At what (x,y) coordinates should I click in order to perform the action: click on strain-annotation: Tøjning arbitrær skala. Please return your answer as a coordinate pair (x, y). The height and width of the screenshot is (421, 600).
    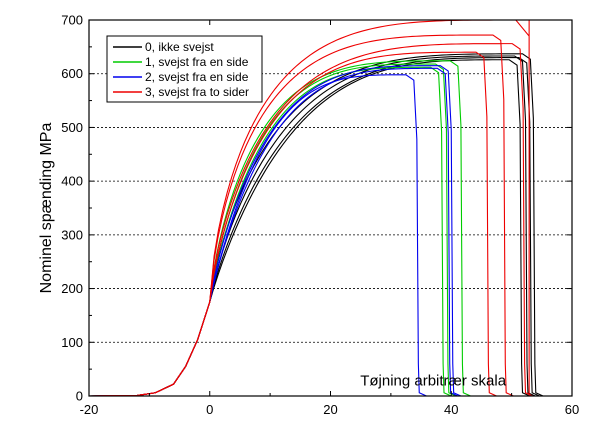
    Looking at the image, I should click on (433, 380).